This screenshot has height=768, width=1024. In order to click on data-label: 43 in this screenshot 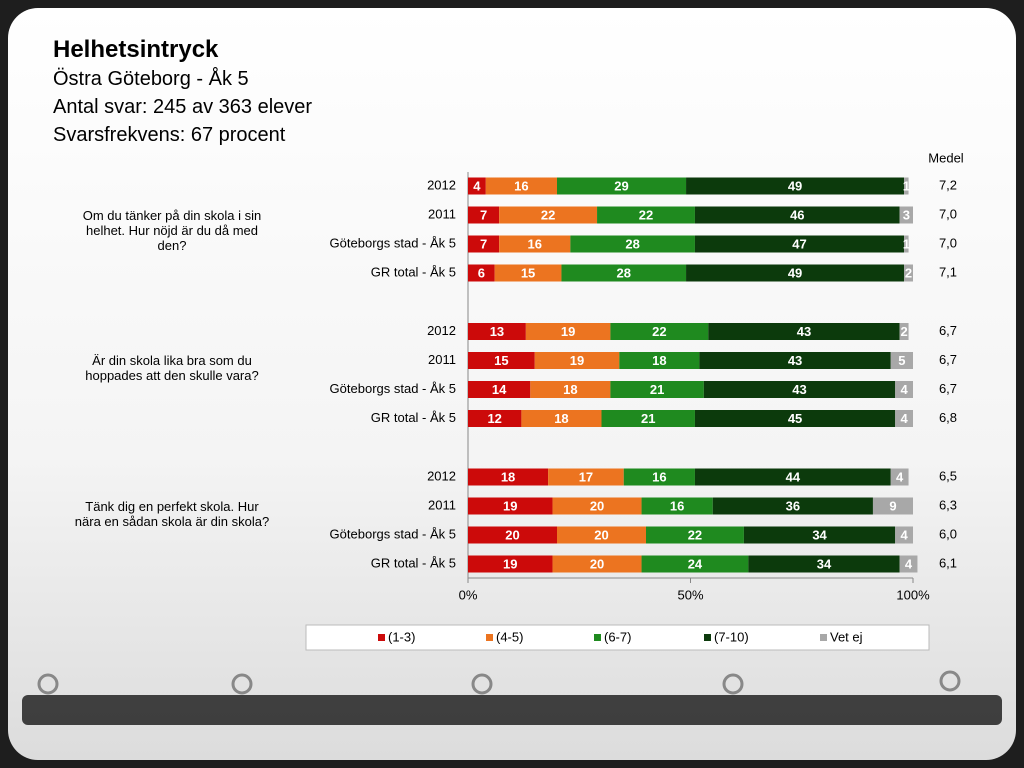, I will do `click(799, 389)`.